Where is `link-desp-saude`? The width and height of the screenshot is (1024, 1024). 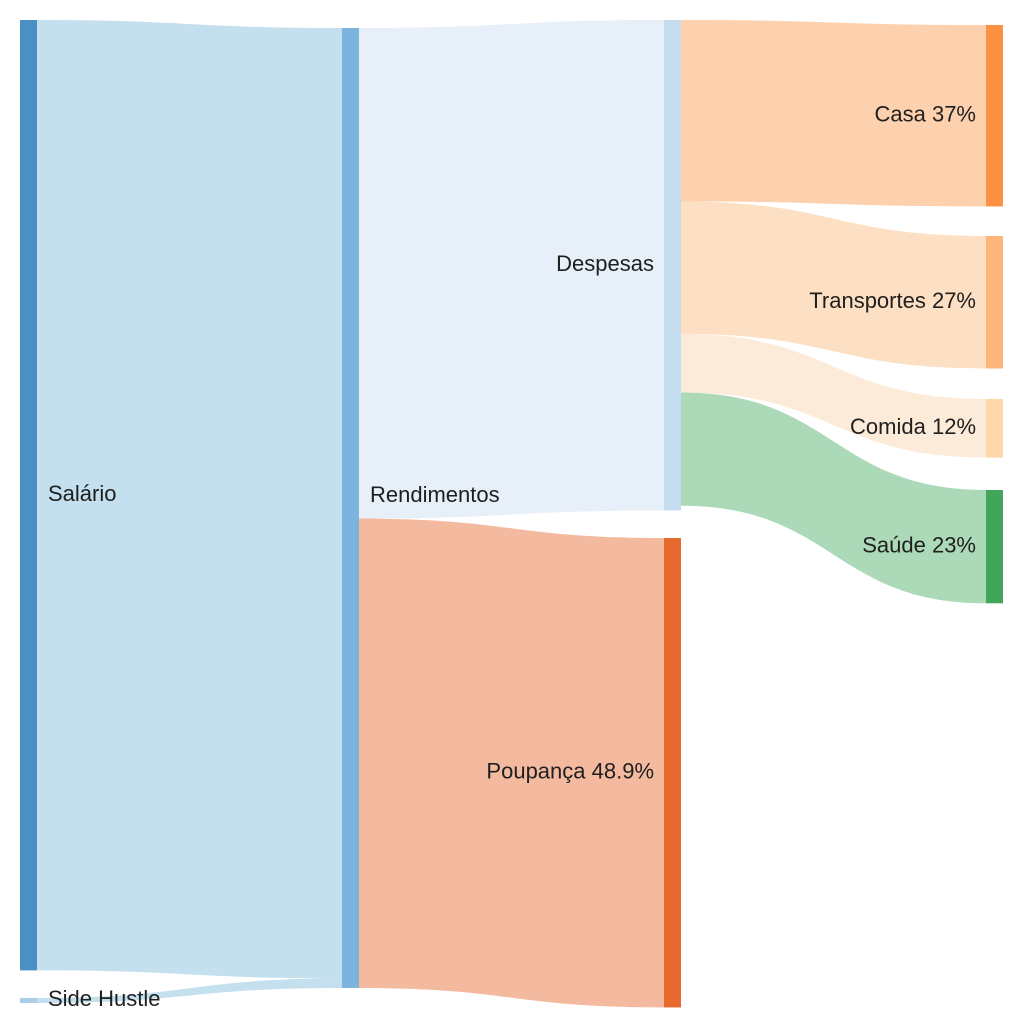 link-desp-saude is located at coordinates (833, 498).